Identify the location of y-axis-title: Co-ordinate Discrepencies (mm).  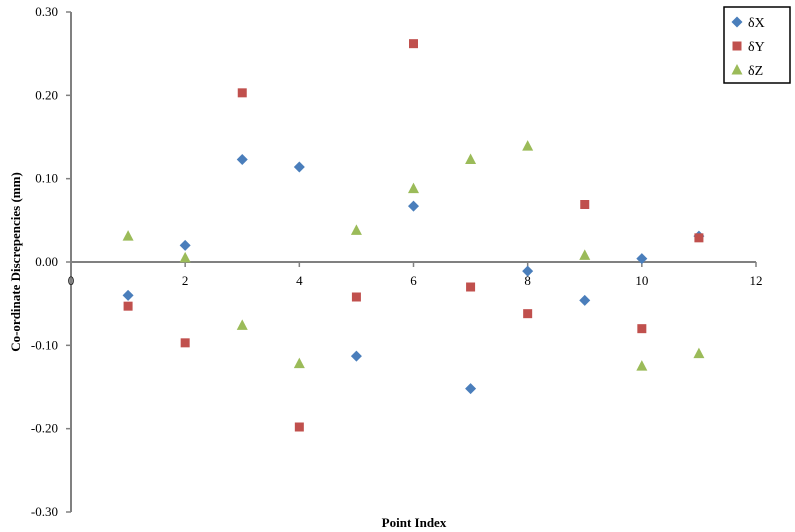
(15, 262).